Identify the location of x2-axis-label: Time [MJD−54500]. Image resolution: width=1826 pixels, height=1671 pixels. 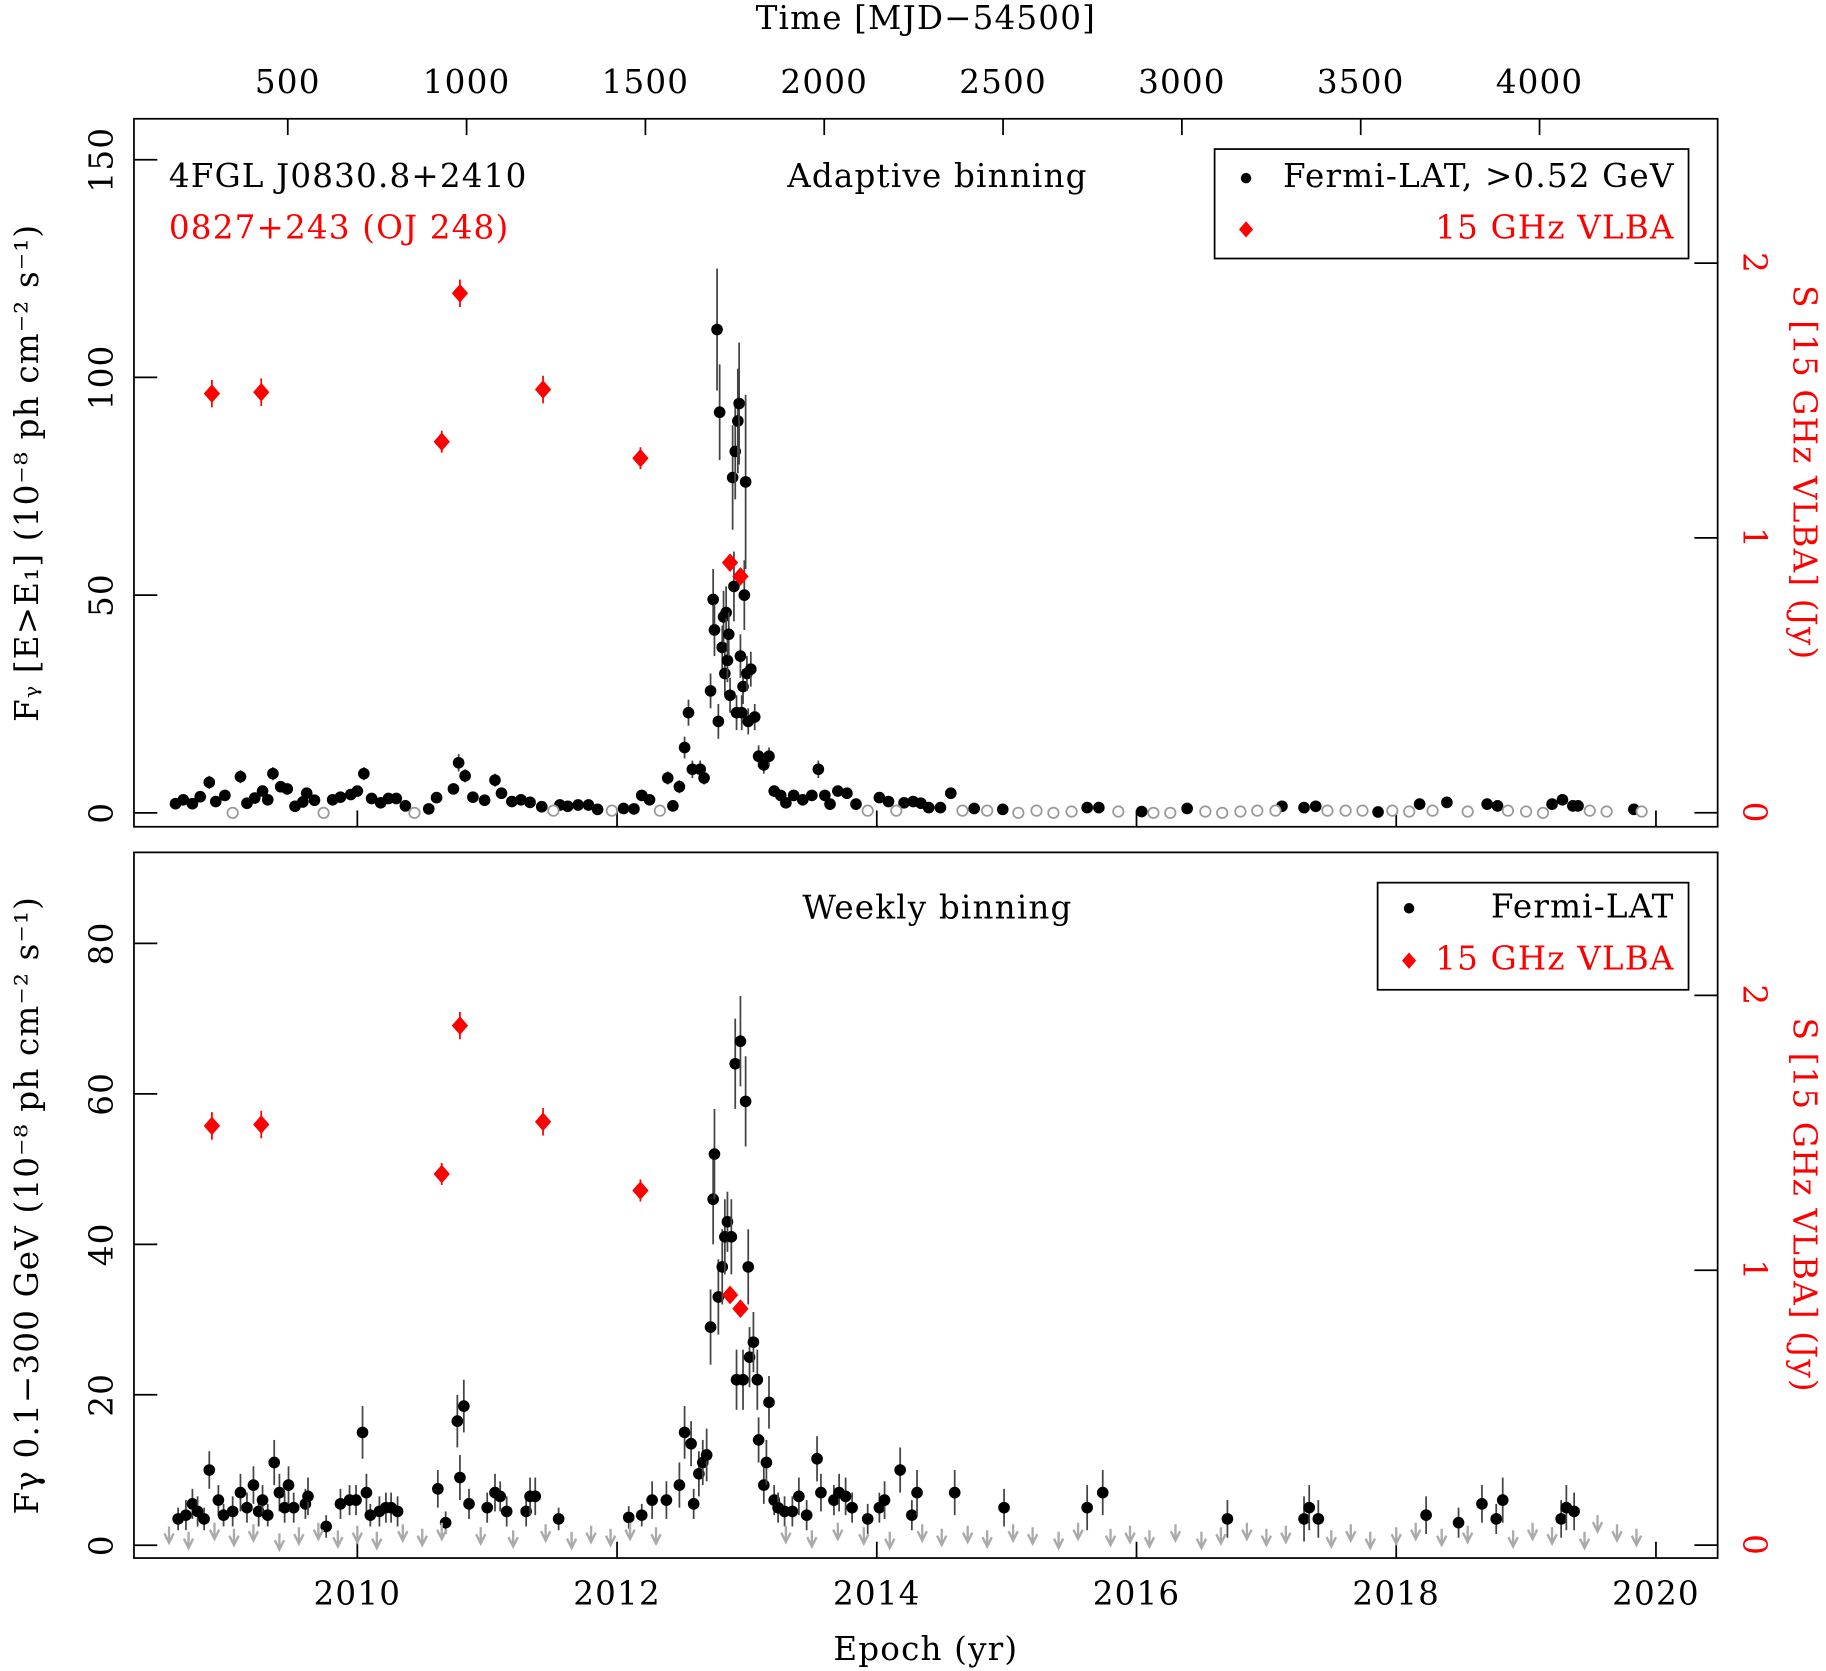
(926, 18).